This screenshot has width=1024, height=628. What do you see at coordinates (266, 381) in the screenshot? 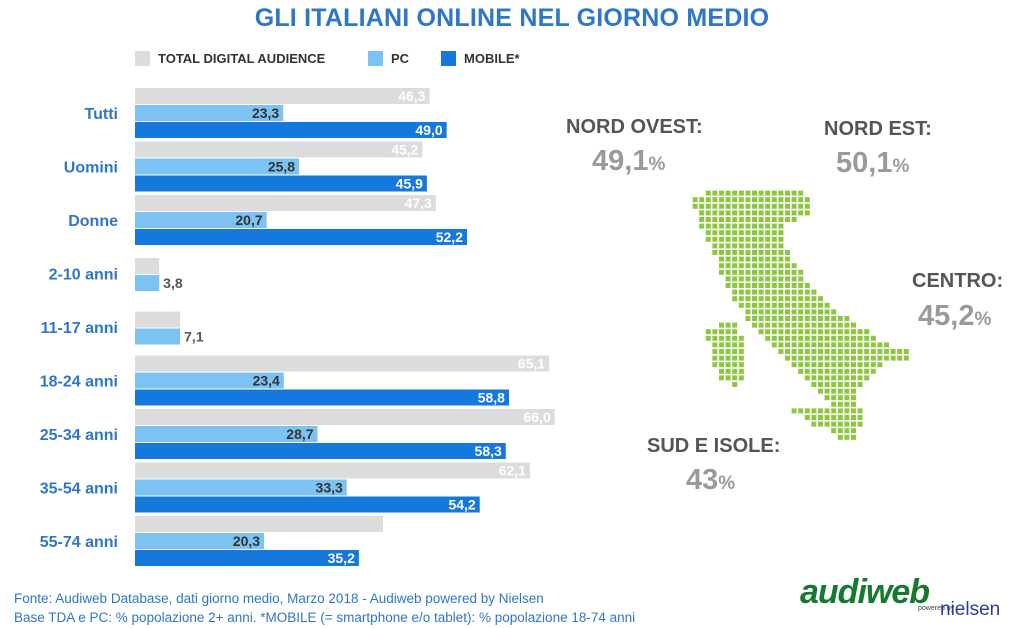
I see `data-label-pc: 23,4` at bounding box center [266, 381].